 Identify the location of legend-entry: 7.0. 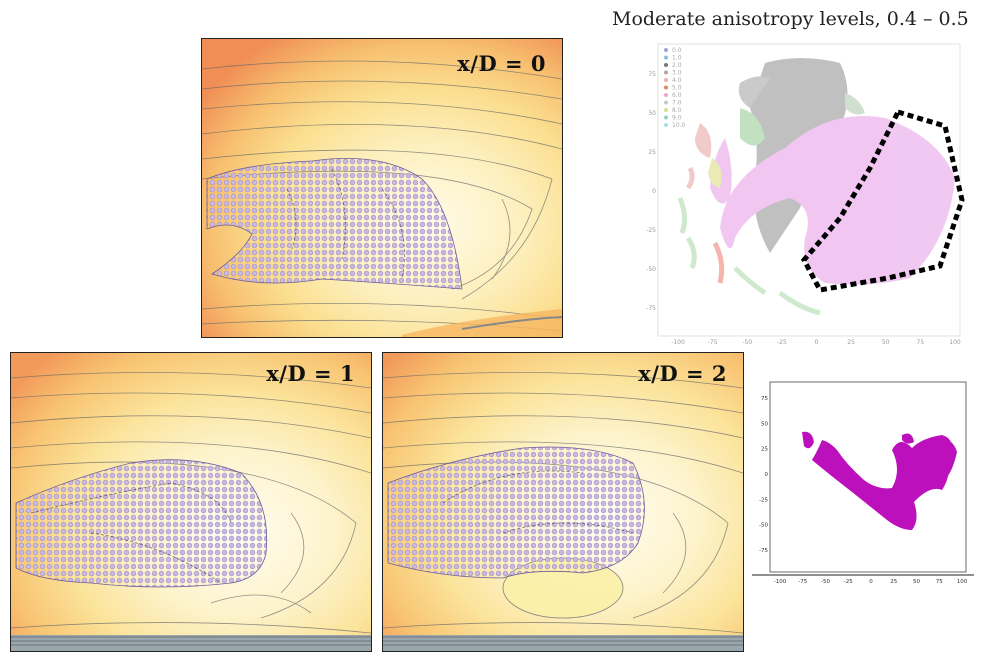
(677, 103).